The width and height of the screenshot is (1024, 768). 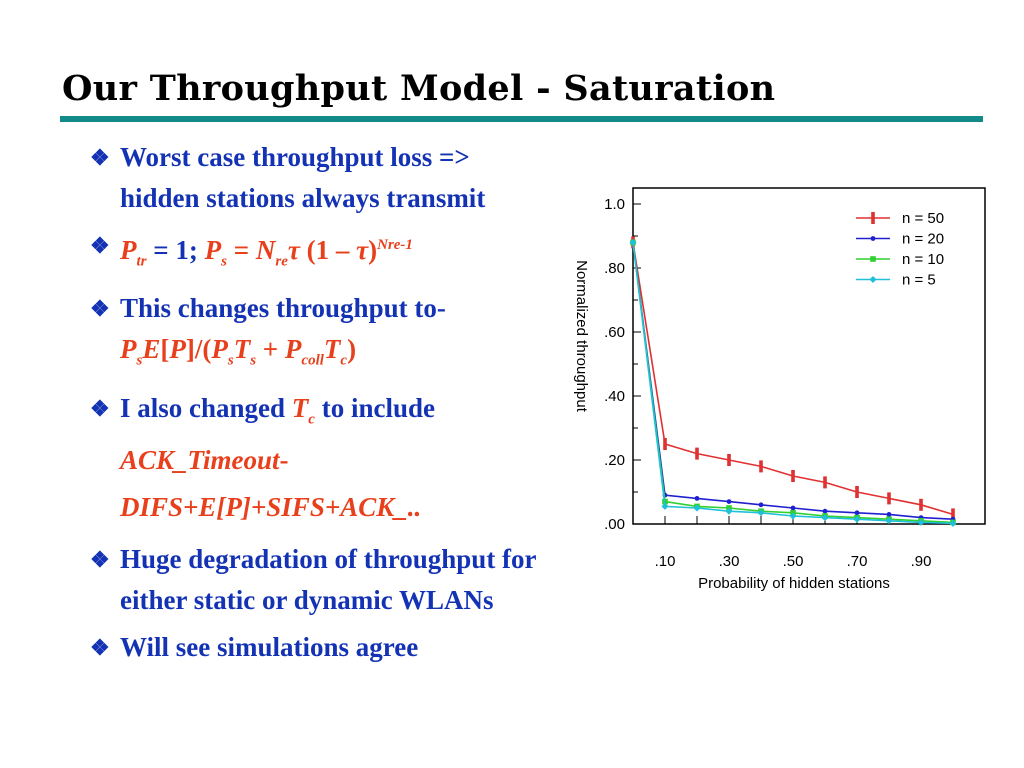 I want to click on y-tick-label: .00, so click(x=614, y=524).